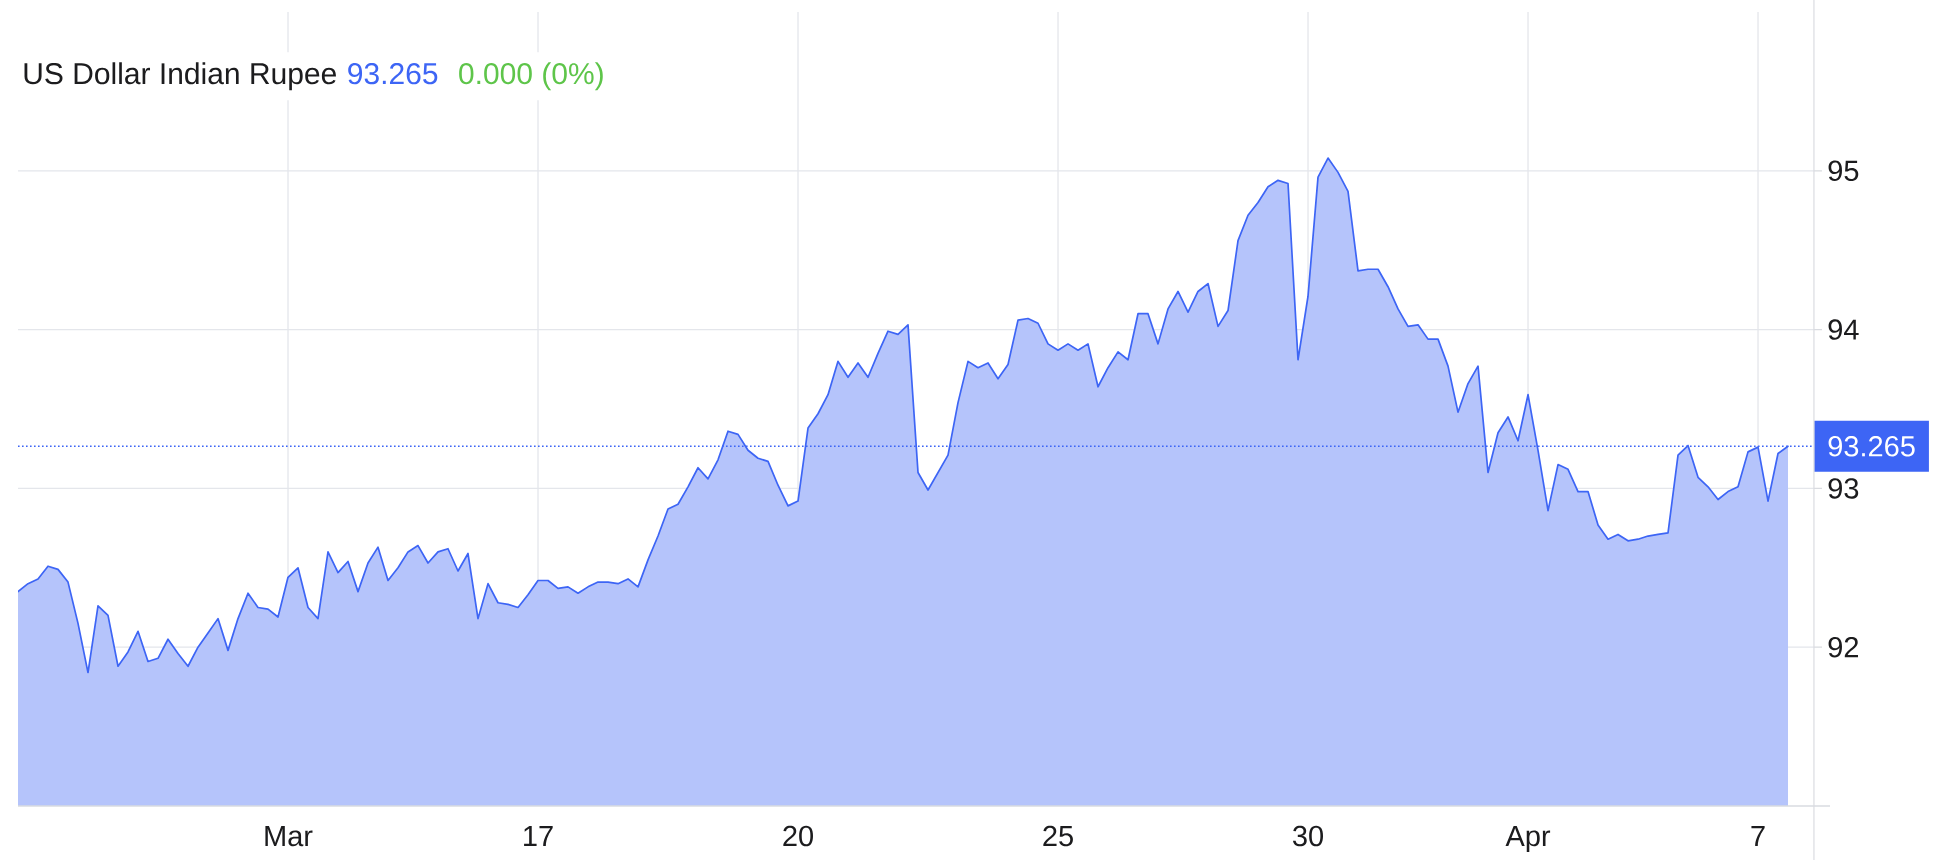 The image size is (1940, 860). Describe the element at coordinates (798, 836) in the screenshot. I see `x-tick-label: 20` at that location.